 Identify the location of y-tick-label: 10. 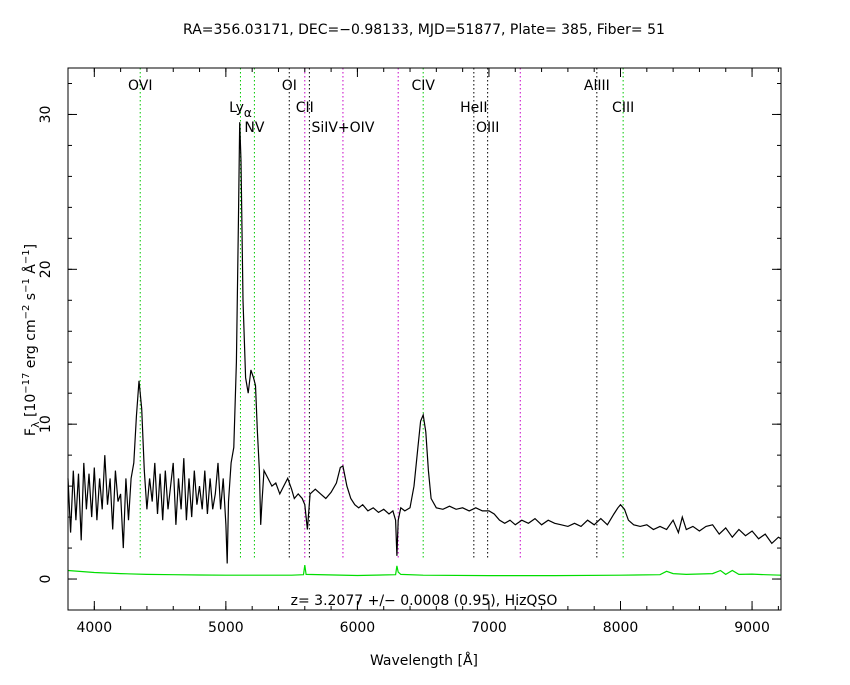
(46, 424).